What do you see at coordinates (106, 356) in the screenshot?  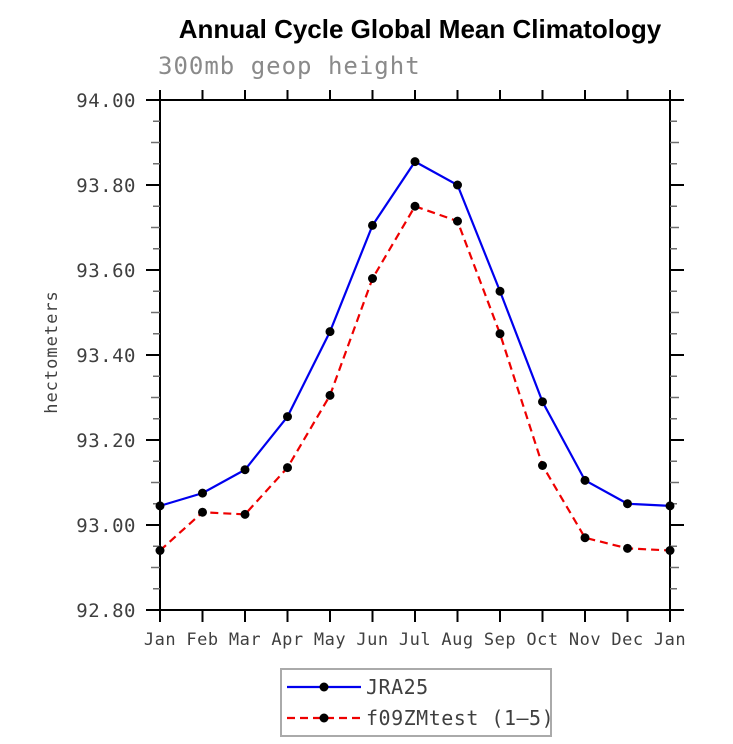 I see `y-tick-label: 93.40` at bounding box center [106, 356].